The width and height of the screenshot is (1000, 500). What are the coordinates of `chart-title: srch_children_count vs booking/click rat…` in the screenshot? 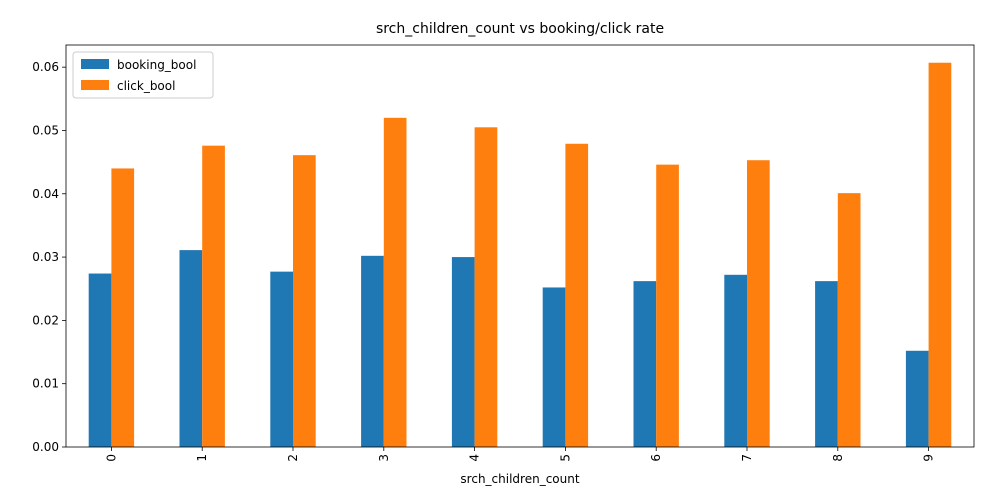 It's located at (520, 29).